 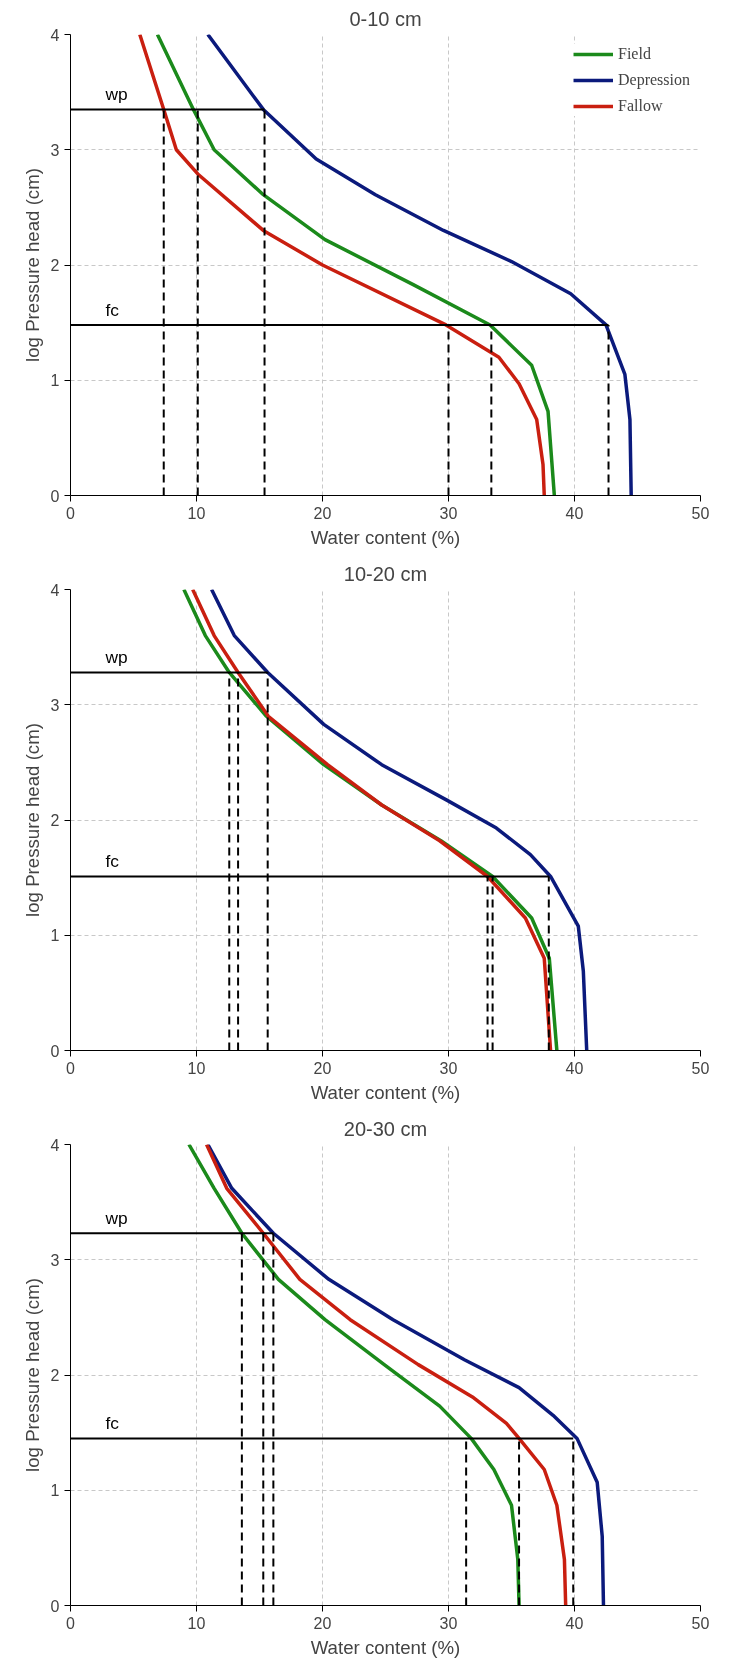 I want to click on legend-label: Field, so click(x=634, y=54).